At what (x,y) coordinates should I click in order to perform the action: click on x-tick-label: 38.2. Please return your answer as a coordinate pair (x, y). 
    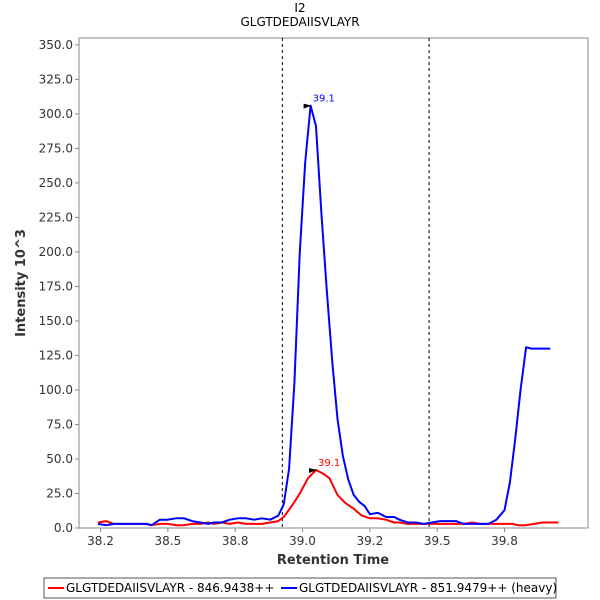
    Looking at the image, I should click on (100, 541).